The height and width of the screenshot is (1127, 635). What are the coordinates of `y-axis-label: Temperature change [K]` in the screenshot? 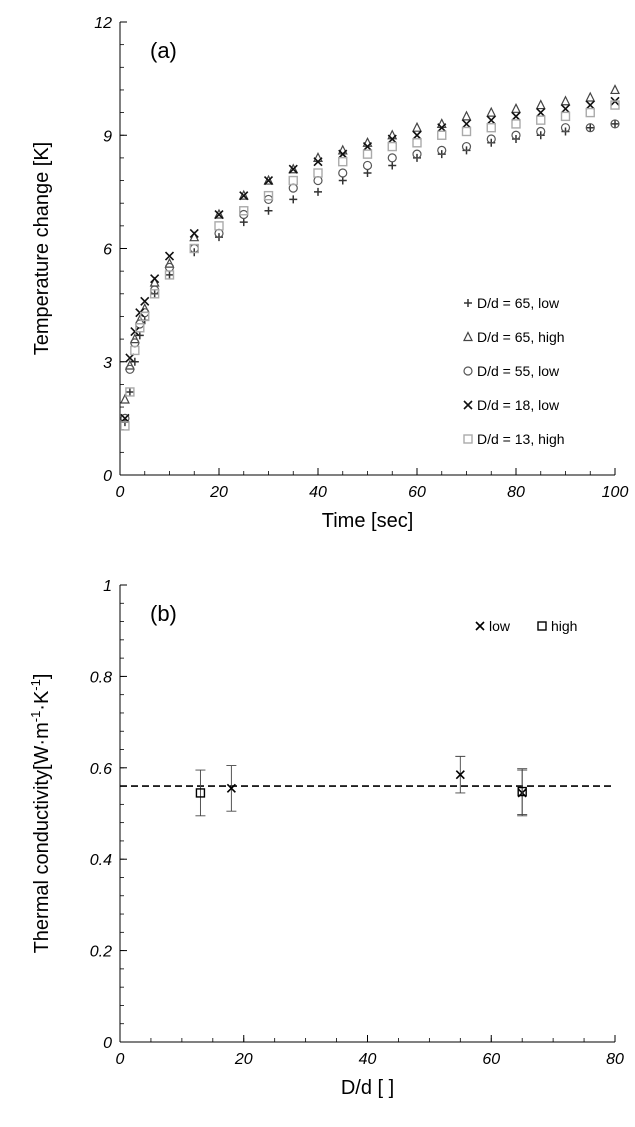 It's located at (42, 248).